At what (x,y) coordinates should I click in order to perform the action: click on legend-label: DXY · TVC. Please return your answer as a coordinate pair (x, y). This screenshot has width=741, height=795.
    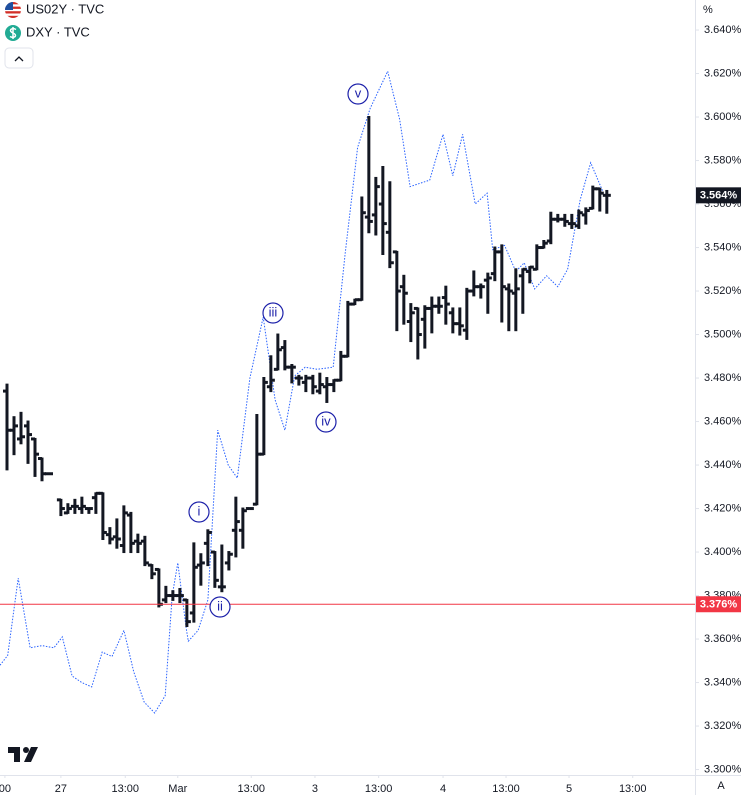
    Looking at the image, I should click on (58, 31).